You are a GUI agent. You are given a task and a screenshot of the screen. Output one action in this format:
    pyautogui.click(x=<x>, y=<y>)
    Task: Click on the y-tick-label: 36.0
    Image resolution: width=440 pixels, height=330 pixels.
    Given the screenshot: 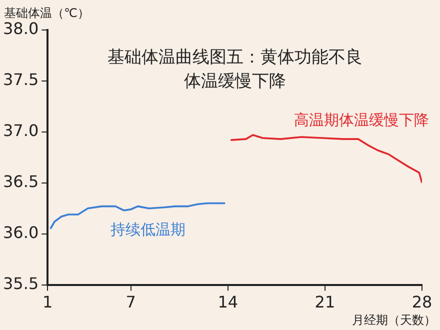 What is the action you would take?
    pyautogui.click(x=21, y=232)
    